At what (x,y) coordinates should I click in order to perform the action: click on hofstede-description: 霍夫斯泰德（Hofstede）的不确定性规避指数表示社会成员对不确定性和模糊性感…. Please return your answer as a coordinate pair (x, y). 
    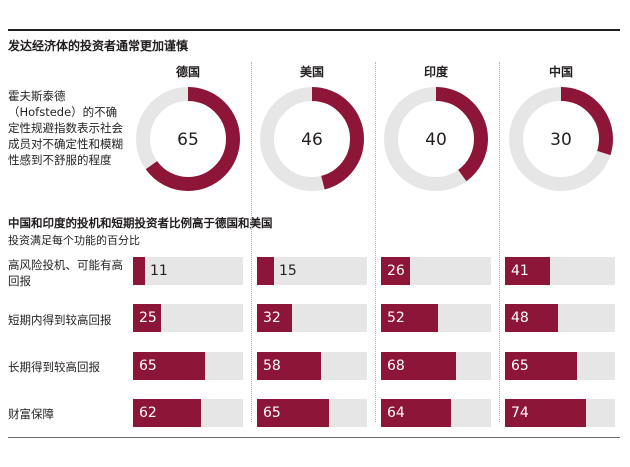
    Looking at the image, I should click on (65, 128).